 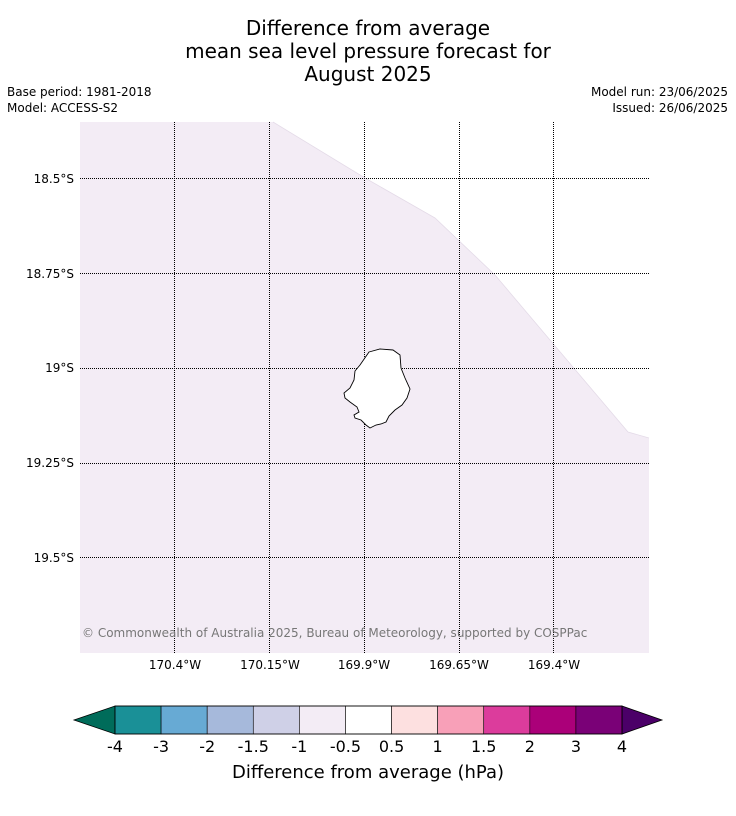 I want to click on colorbar-label: Difference from average (hPa), so click(x=368, y=772).